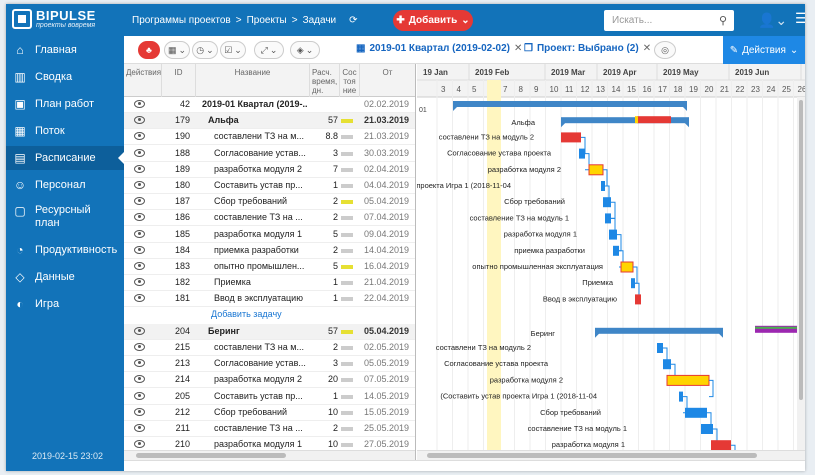  I want to click on sidebar-item-10: ◐ Игра, so click(65, 304).